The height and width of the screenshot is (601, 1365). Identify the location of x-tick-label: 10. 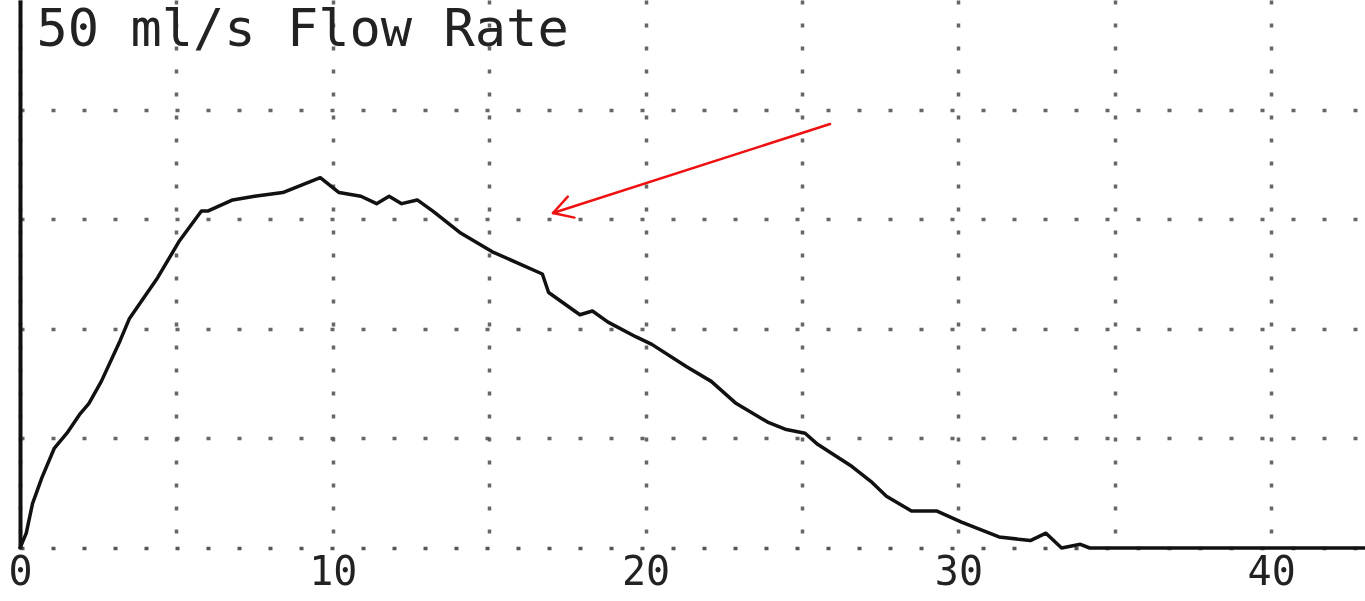
(333, 570).